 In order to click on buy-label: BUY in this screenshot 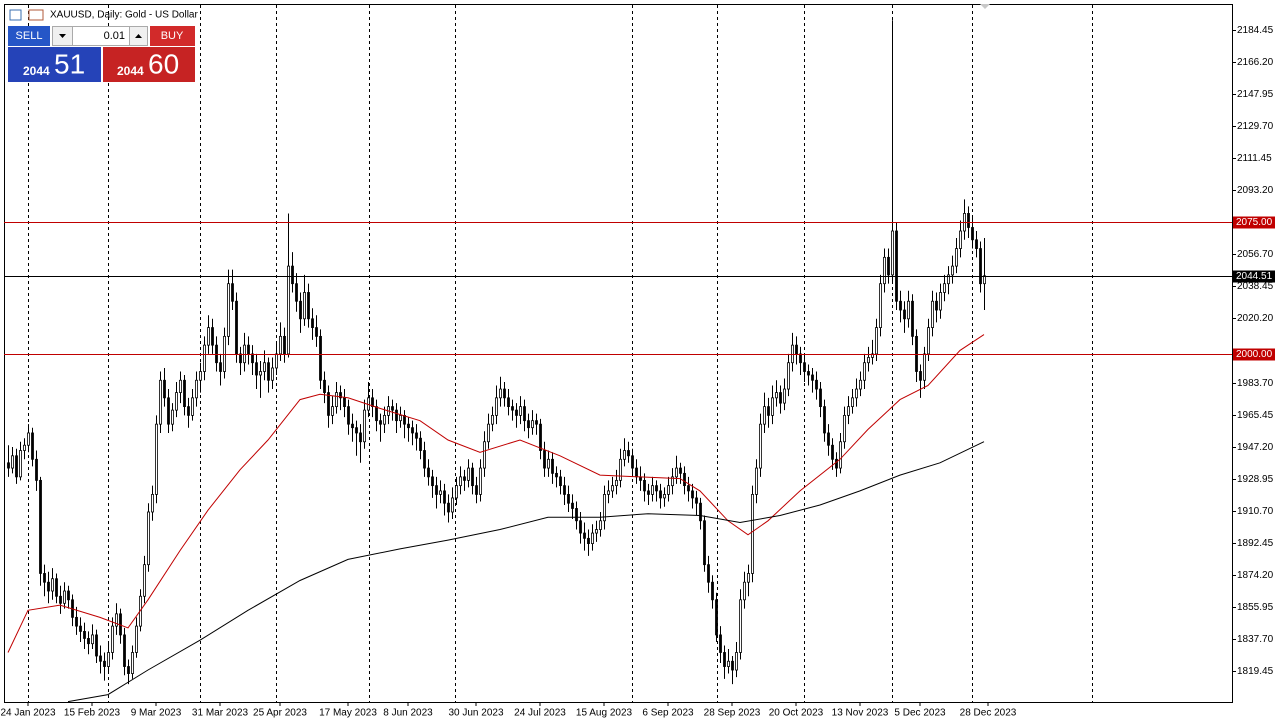, I will do `click(172, 36)`.